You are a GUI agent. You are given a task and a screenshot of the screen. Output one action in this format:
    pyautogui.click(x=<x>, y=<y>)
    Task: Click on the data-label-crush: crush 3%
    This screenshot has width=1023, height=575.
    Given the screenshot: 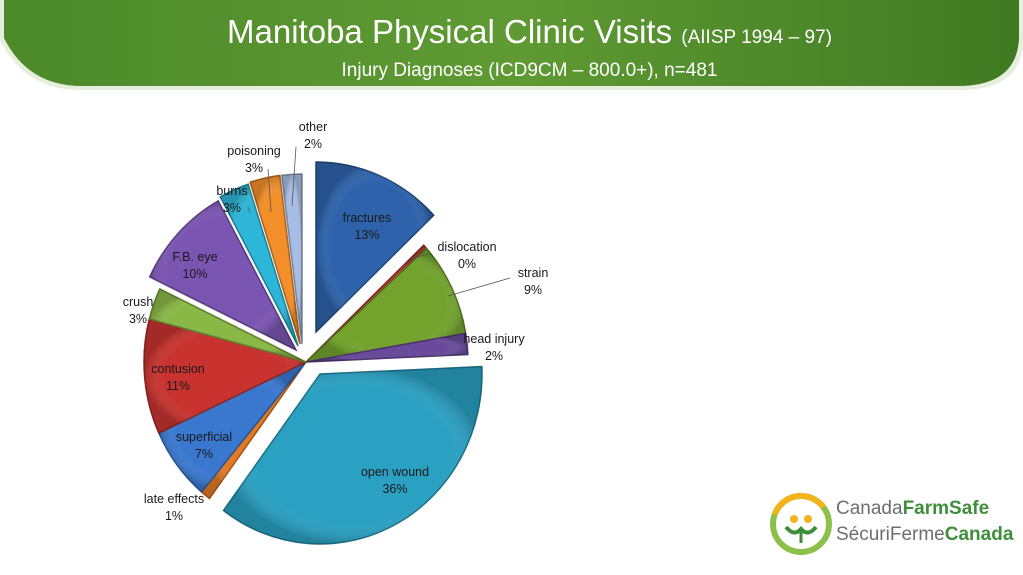 What is the action you would take?
    pyautogui.click(x=138, y=311)
    